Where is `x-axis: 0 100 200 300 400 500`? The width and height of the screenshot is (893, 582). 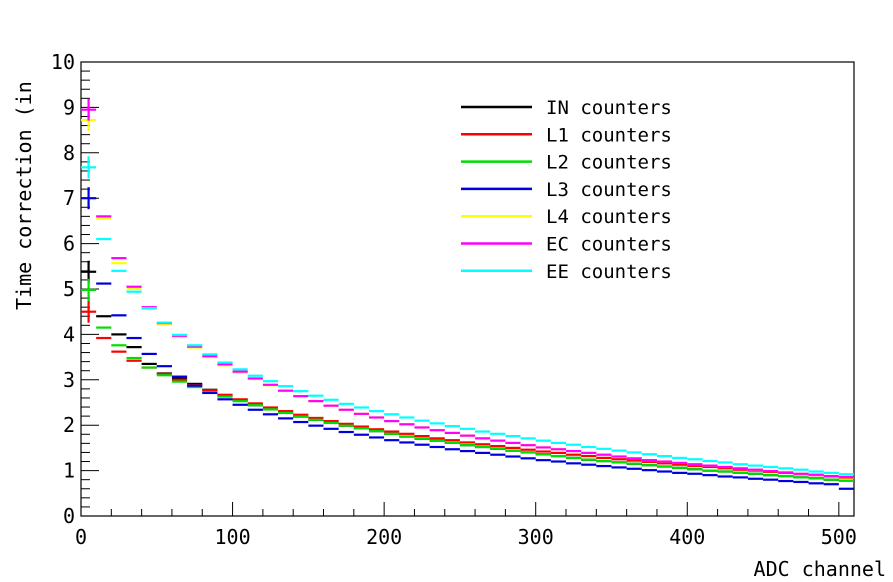 x-axis: 0 100 200 300 400 500 is located at coordinates (466, 525).